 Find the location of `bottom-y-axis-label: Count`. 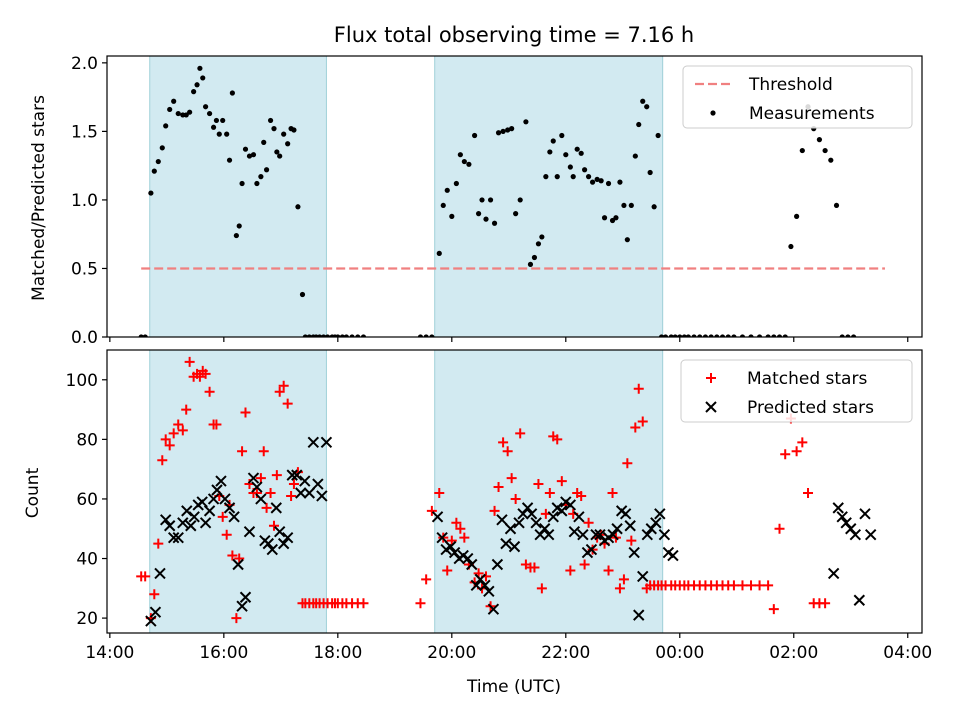

bottom-y-axis-label: Count is located at coordinates (33, 492).